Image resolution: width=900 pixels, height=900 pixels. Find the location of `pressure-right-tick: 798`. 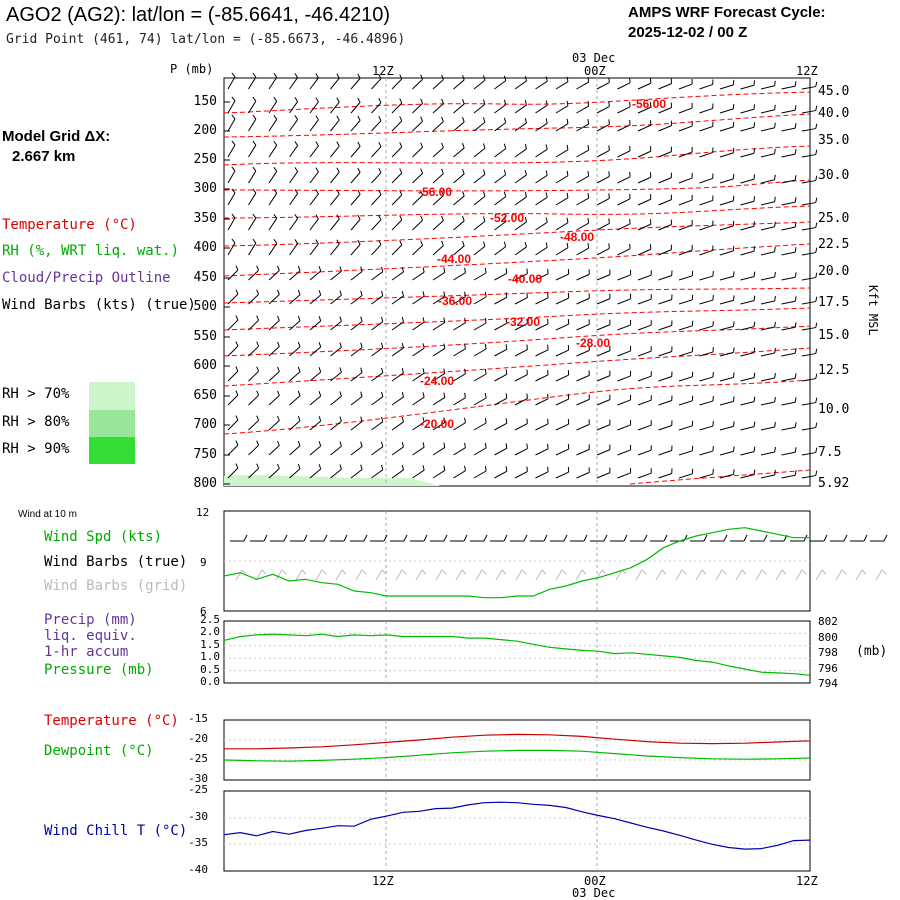

pressure-right-tick: 798 is located at coordinates (828, 652).